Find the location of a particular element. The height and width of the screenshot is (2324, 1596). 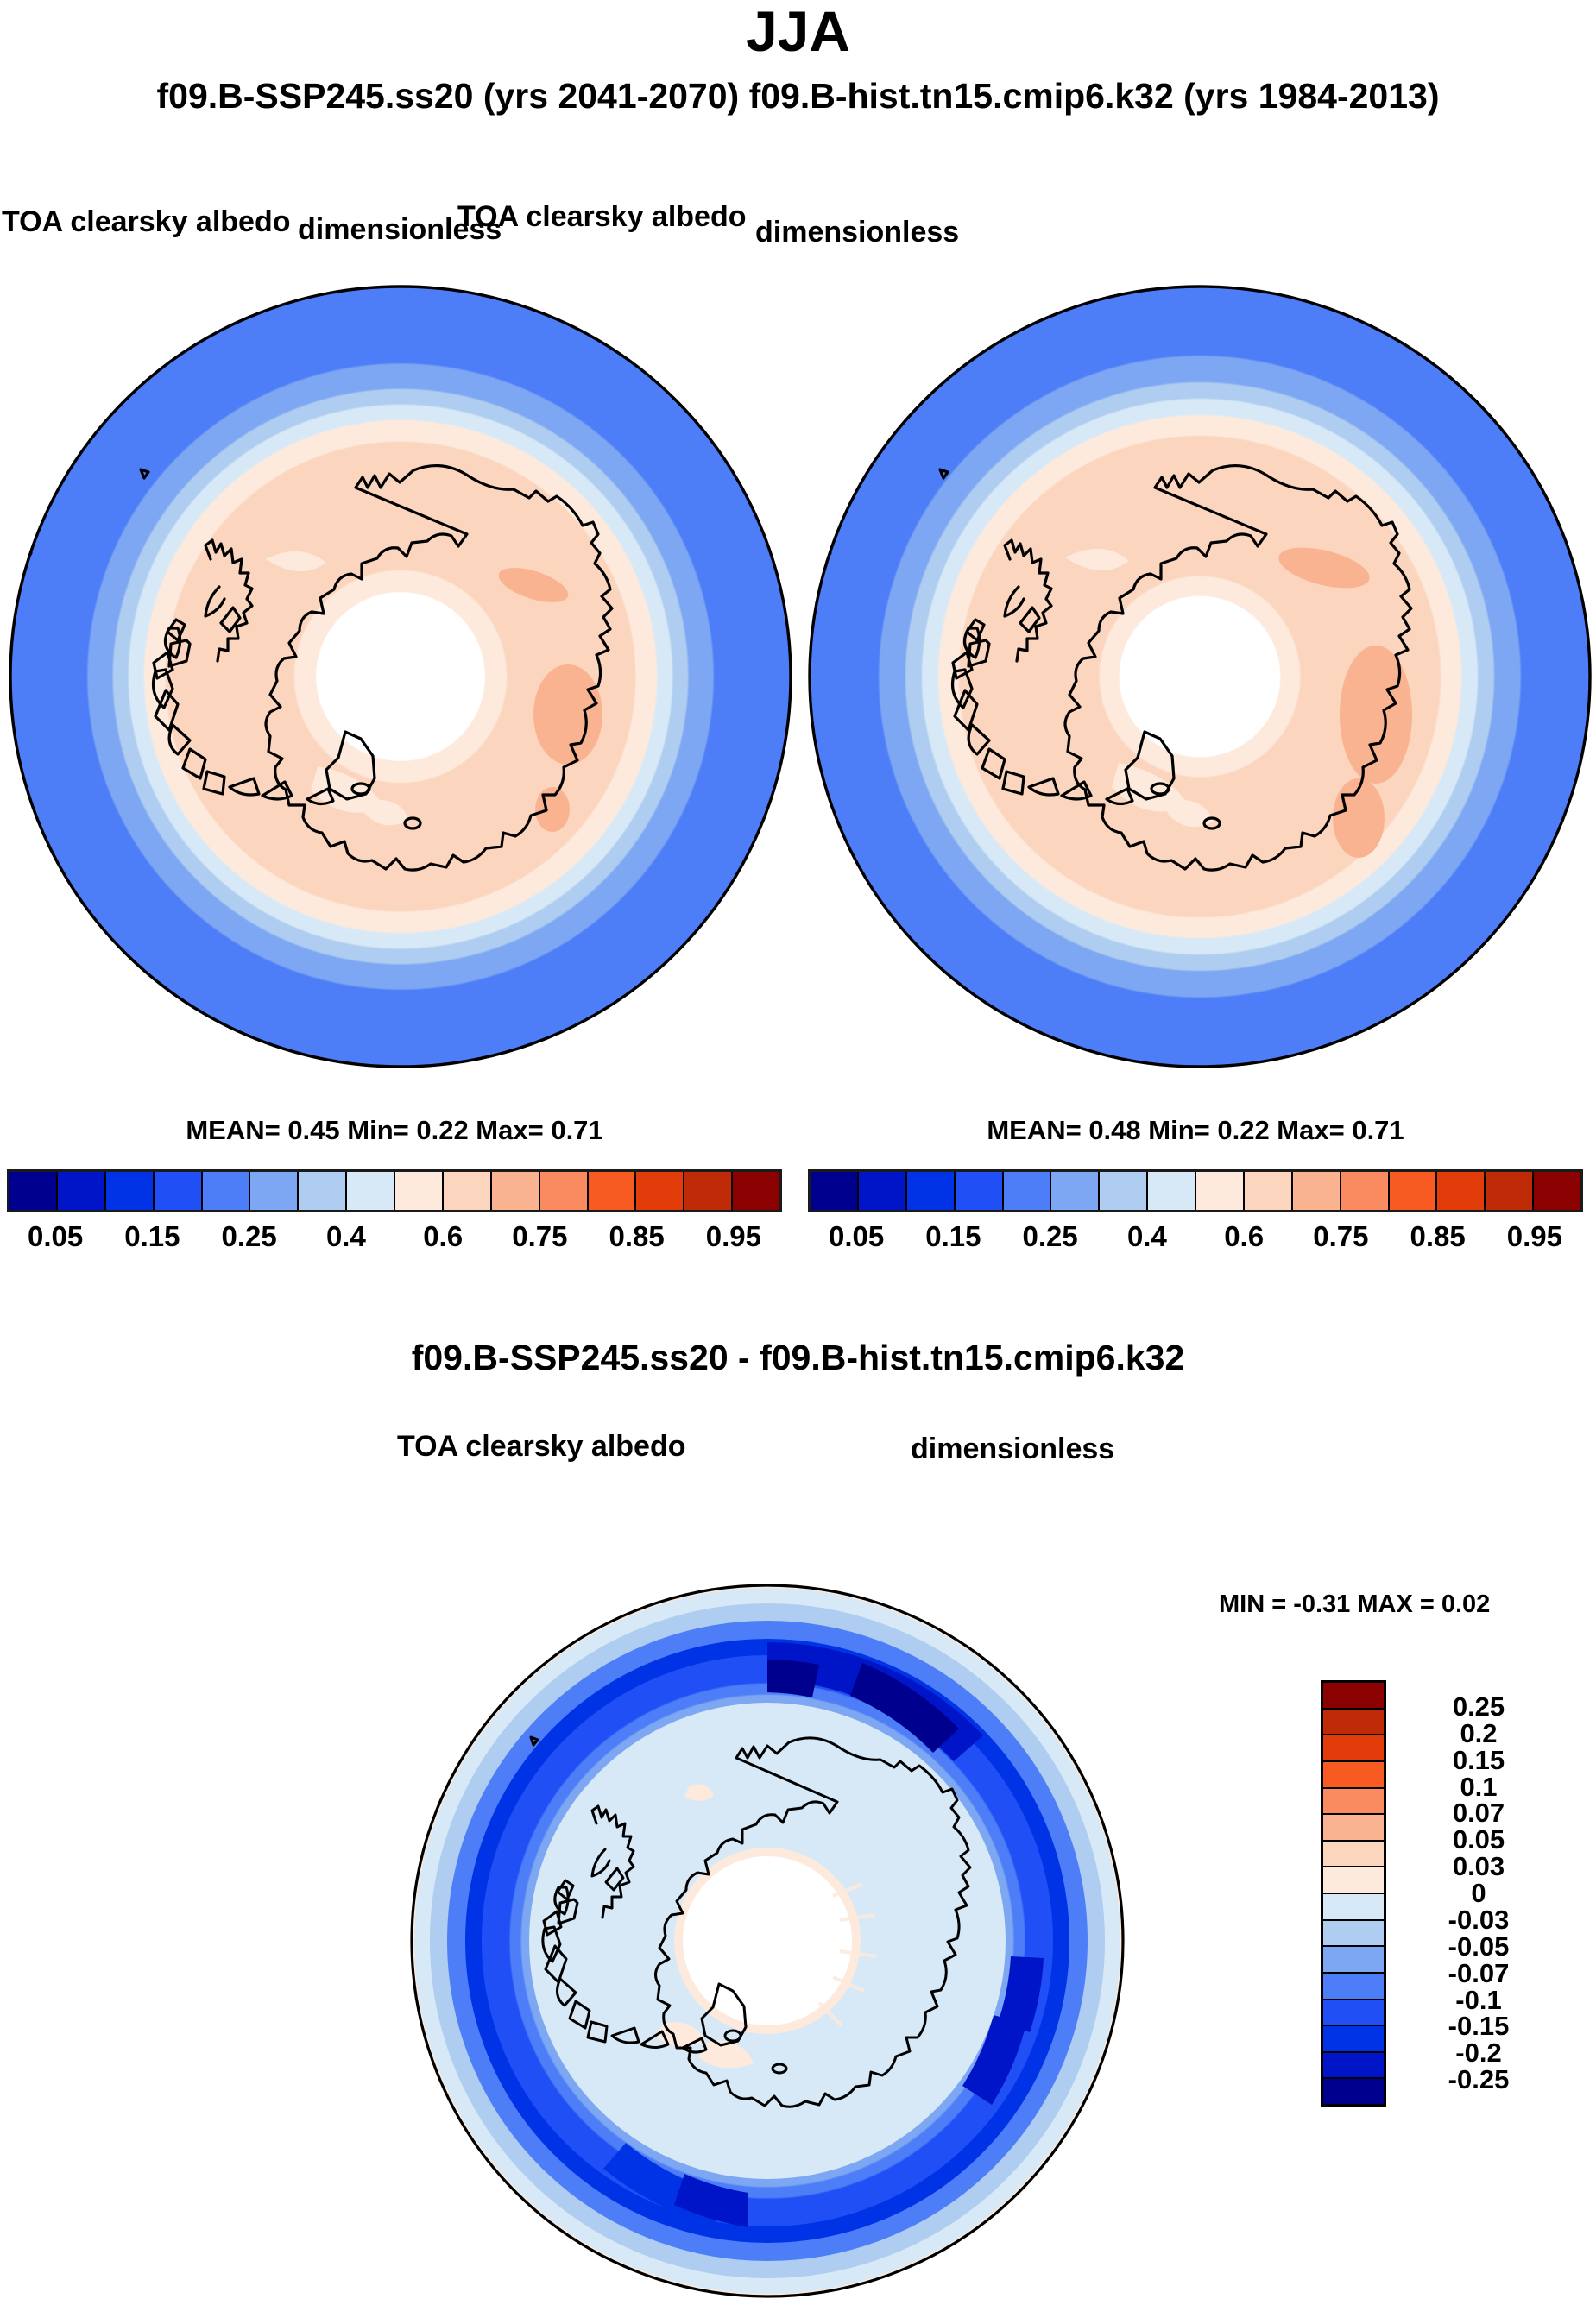

colorbar-right is located at coordinates (1195, 1190).